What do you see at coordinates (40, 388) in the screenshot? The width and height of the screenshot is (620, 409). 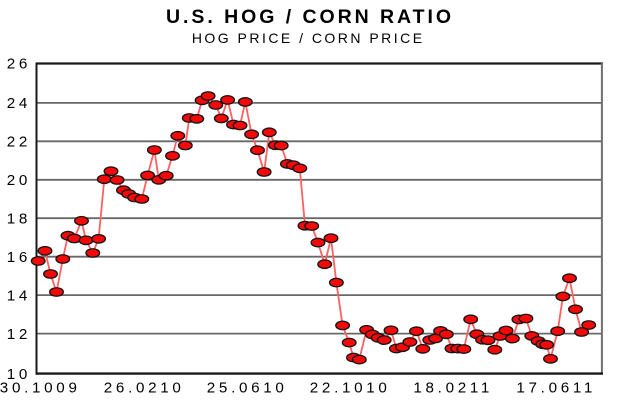 I see `svg-text: 30.1009` at bounding box center [40, 388].